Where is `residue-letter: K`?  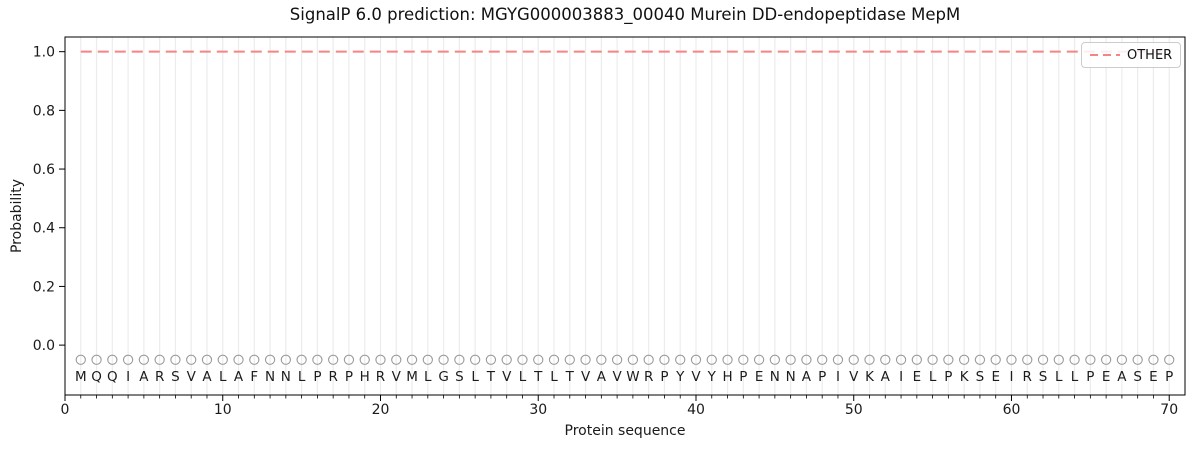
residue-letter: K is located at coordinates (965, 377).